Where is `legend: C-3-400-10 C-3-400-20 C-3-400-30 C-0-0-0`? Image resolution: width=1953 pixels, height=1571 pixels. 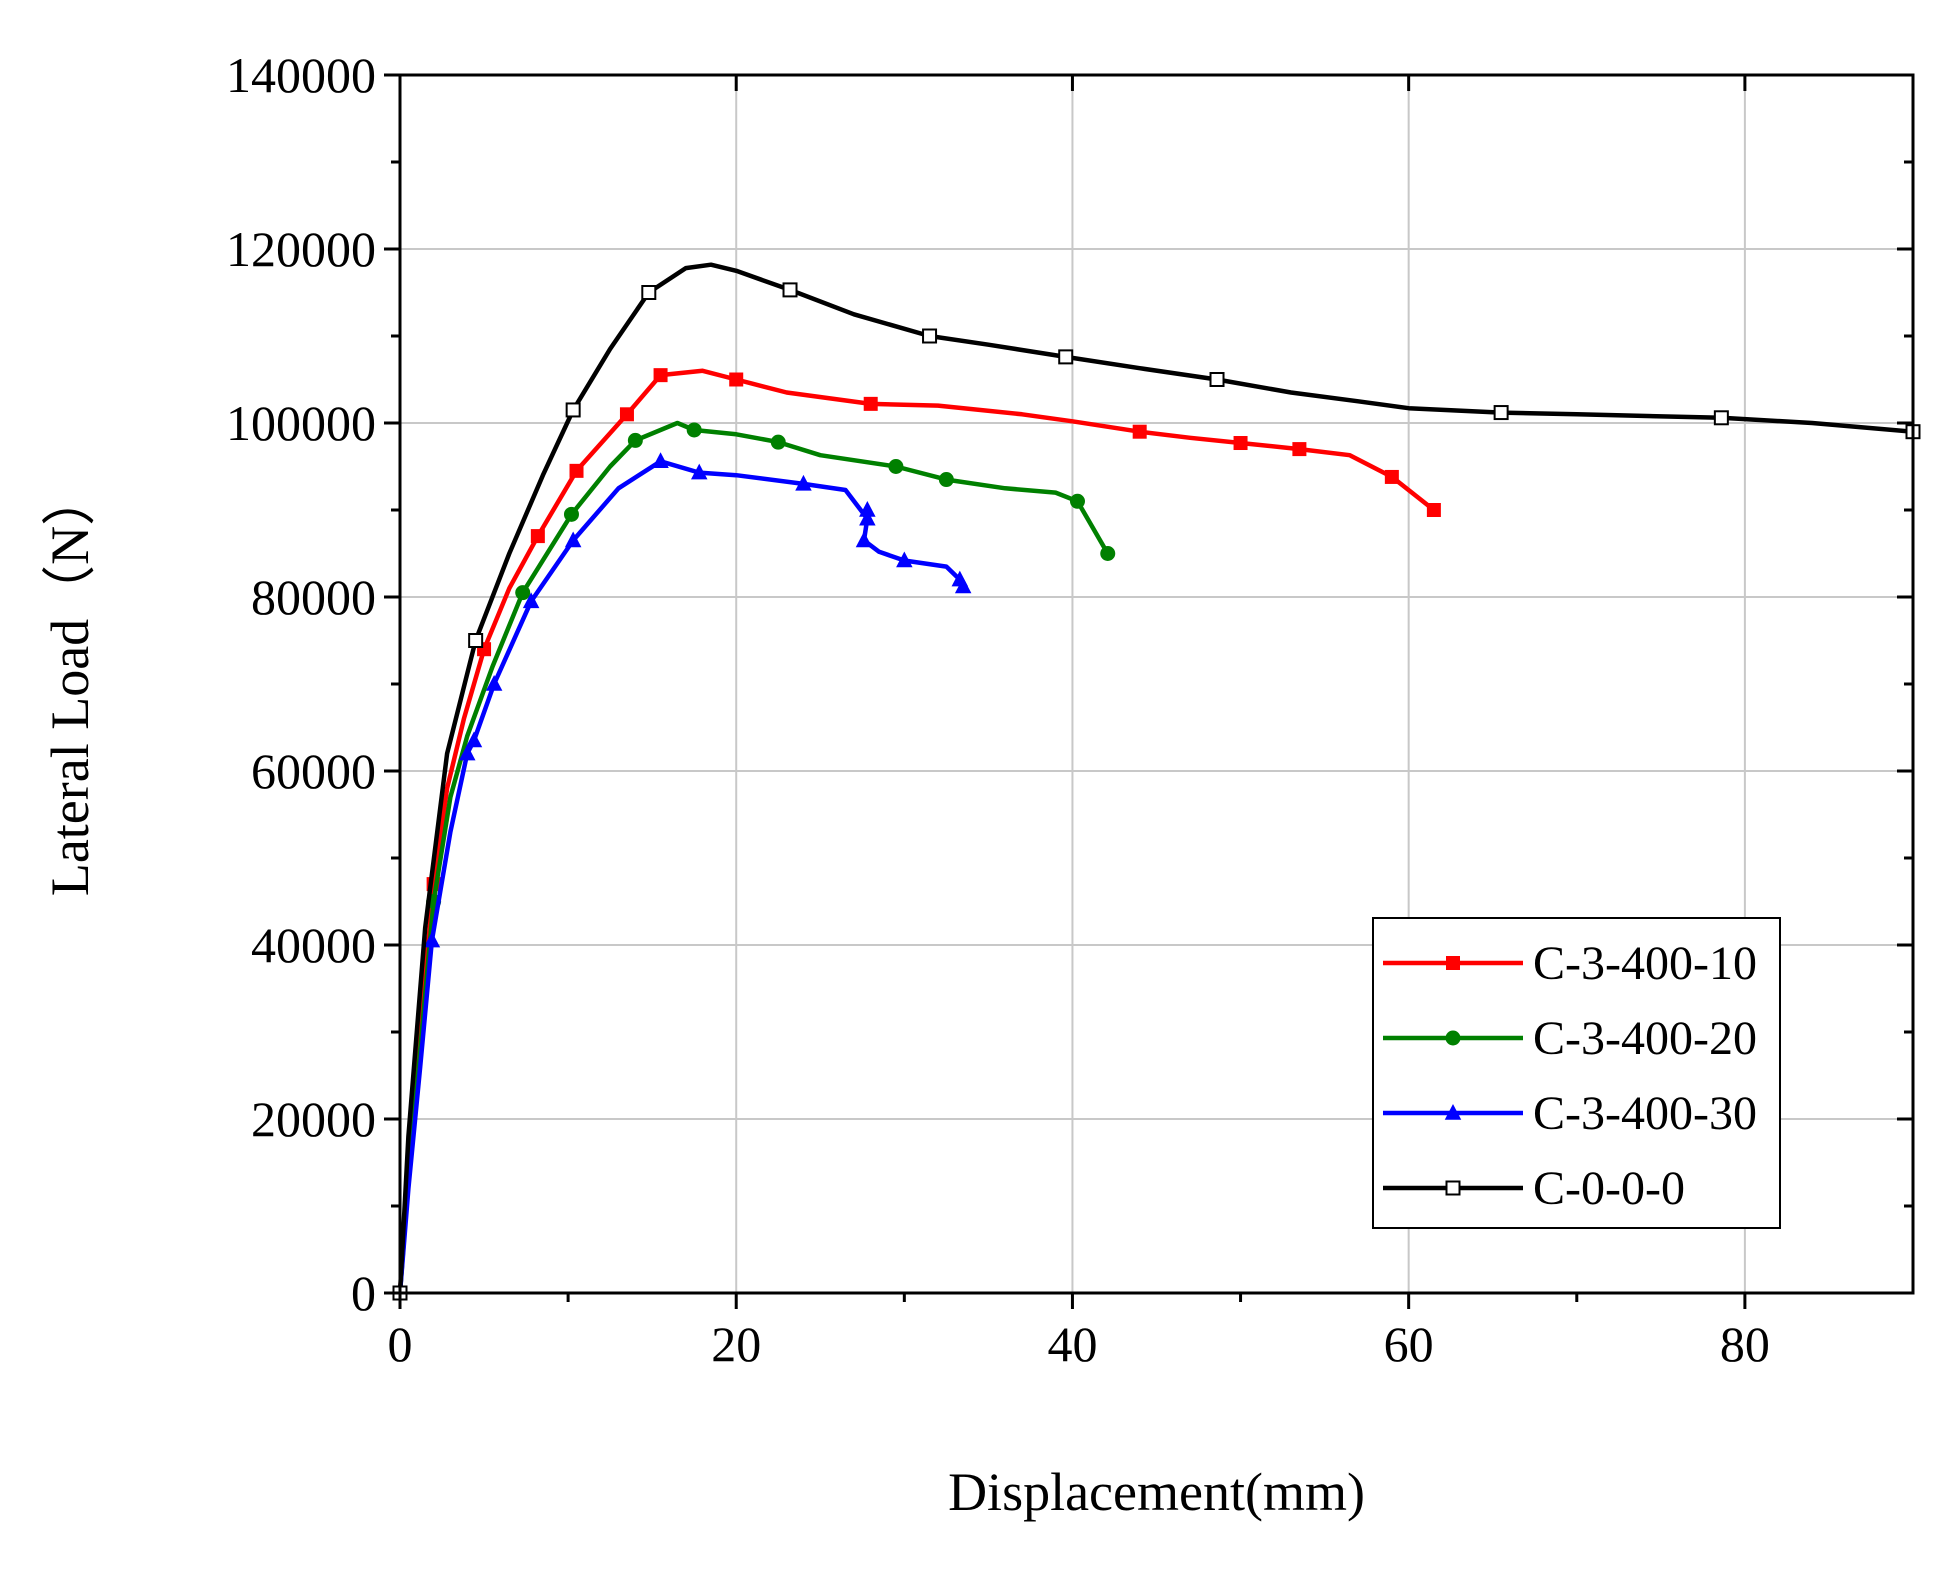 legend: C-3-400-10 C-3-400-20 C-3-400-30 C-0-0-0 is located at coordinates (1576, 1073).